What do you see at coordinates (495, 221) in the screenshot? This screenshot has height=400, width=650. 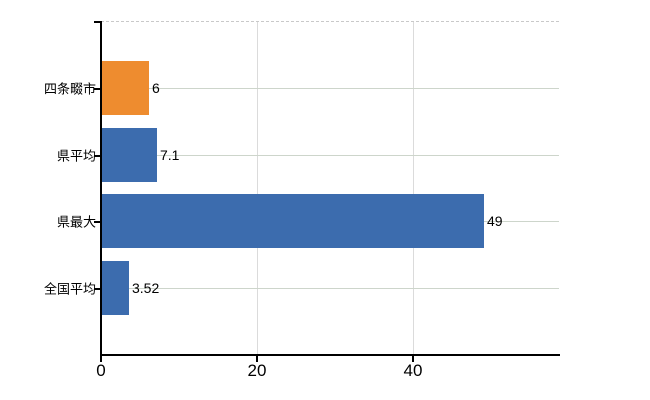 I see `bar-value-label: 49` at bounding box center [495, 221].